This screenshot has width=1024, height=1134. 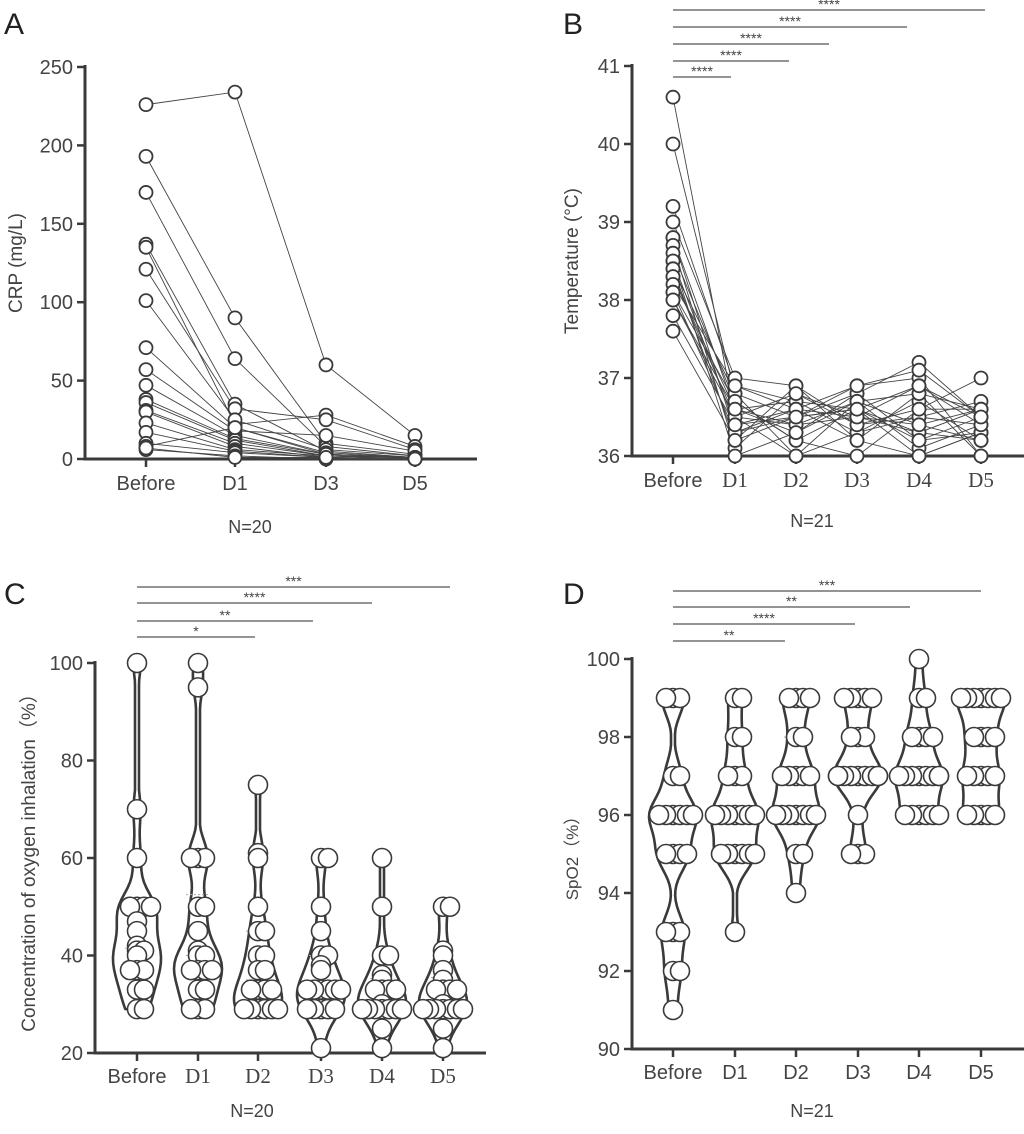 I want to click on y-tick-label: 100, so click(x=66, y=664).